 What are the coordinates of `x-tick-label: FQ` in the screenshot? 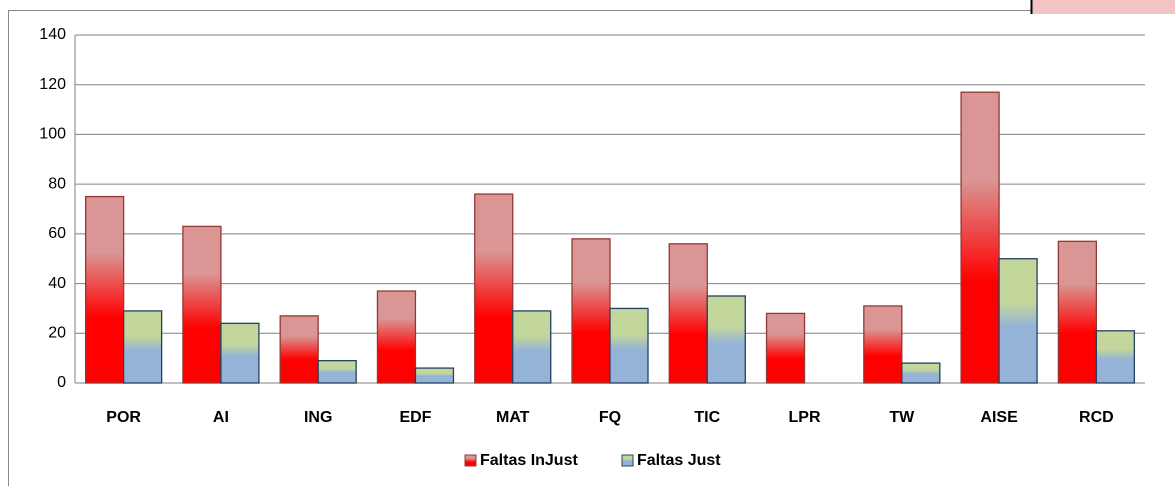 It's located at (610, 417).